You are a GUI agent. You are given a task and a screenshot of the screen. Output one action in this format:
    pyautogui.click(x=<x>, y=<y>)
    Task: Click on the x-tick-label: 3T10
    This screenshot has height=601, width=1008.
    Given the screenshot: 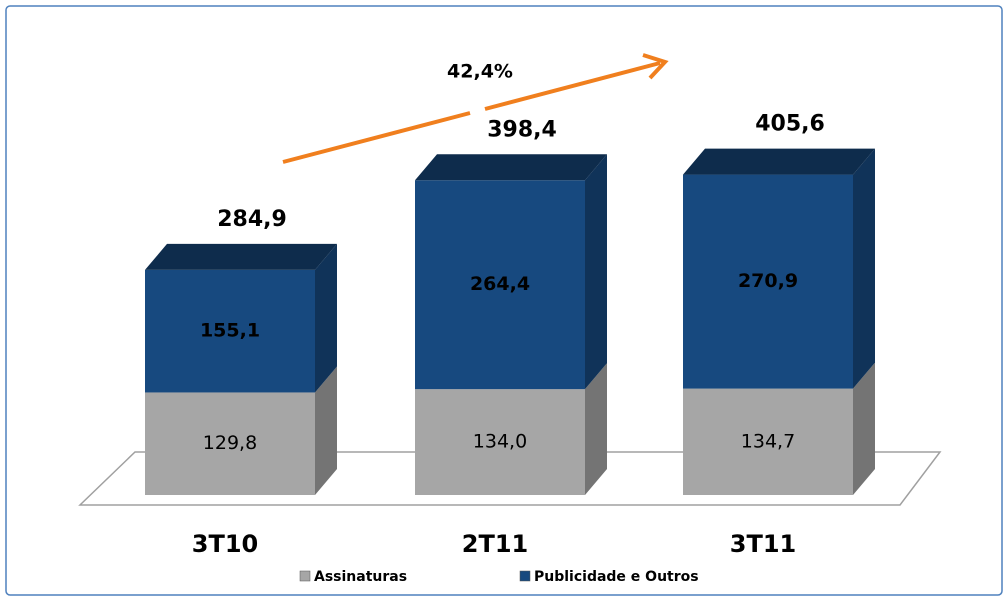 What is the action you would take?
    pyautogui.click(x=225, y=544)
    